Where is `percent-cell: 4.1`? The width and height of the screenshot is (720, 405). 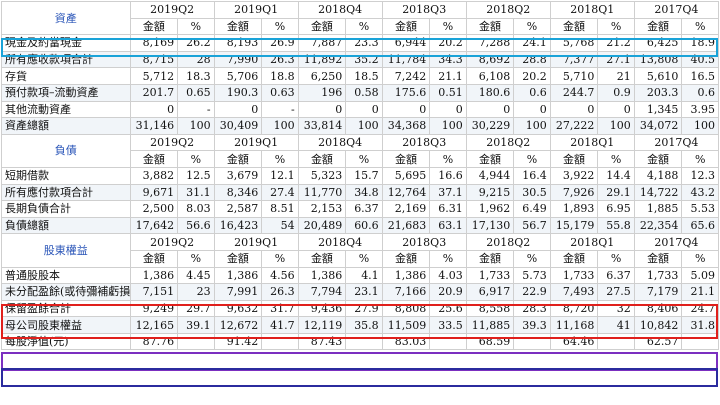 percent-cell: 4.1 is located at coordinates (364, 275).